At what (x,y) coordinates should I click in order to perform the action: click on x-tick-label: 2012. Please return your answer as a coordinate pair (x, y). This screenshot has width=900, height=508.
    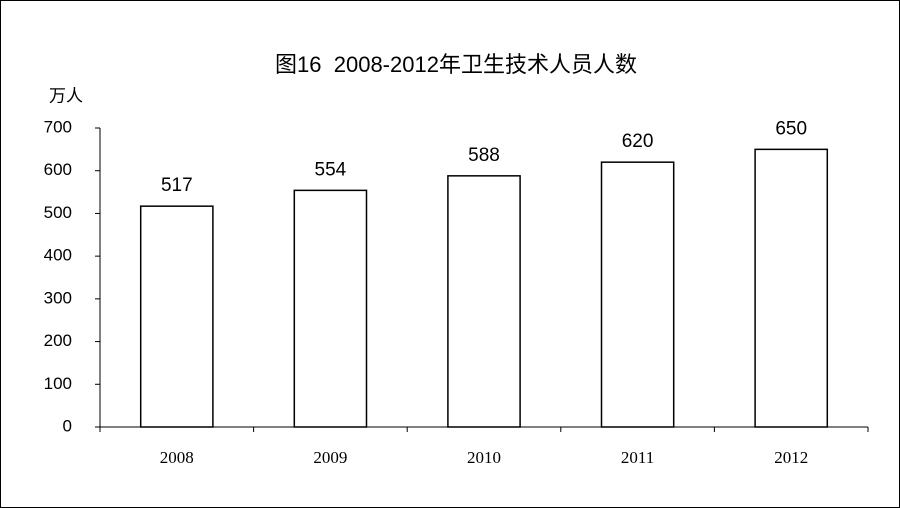
    Looking at the image, I should click on (791, 457).